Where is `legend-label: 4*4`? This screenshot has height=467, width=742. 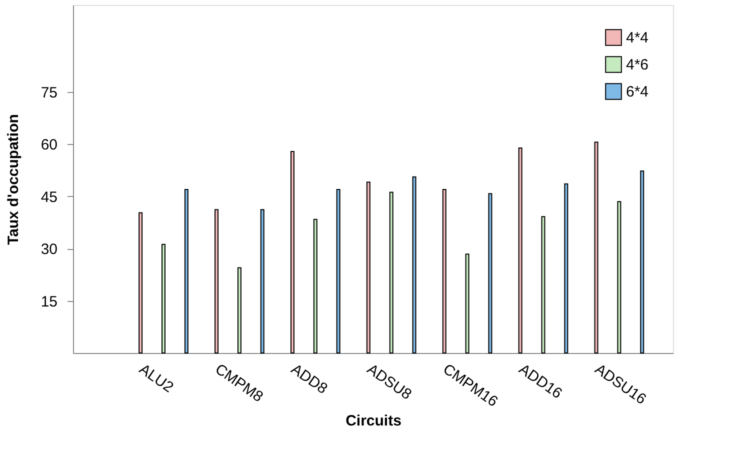
legend-label: 4*4 is located at coordinates (637, 38).